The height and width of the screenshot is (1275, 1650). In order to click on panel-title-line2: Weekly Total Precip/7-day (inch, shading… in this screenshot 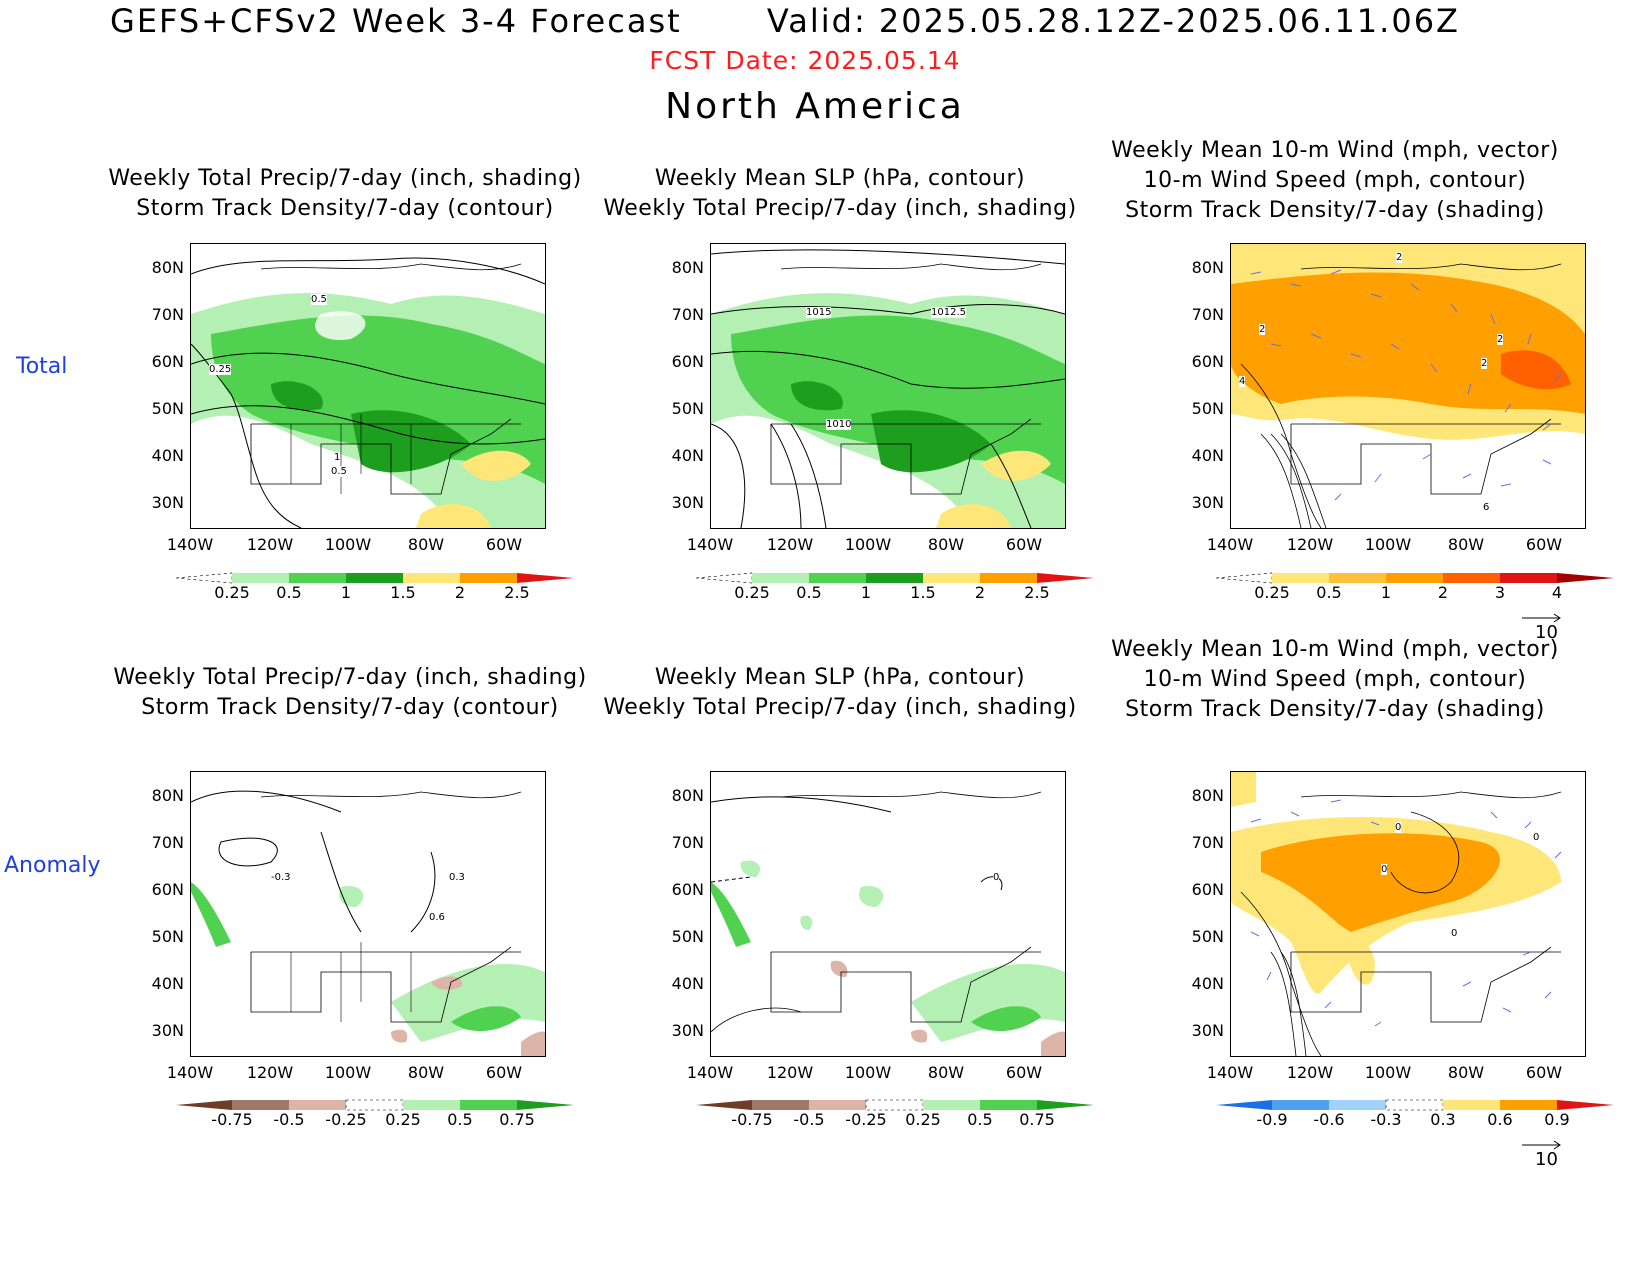, I will do `click(840, 707)`.